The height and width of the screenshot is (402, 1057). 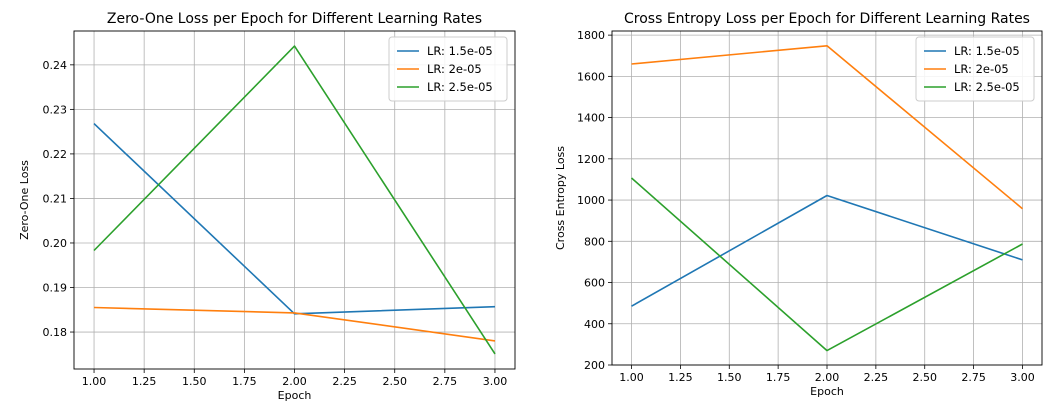 What do you see at coordinates (560, 198) in the screenshot?
I see `y-axis-label: Cross Entropy Loss` at bounding box center [560, 198].